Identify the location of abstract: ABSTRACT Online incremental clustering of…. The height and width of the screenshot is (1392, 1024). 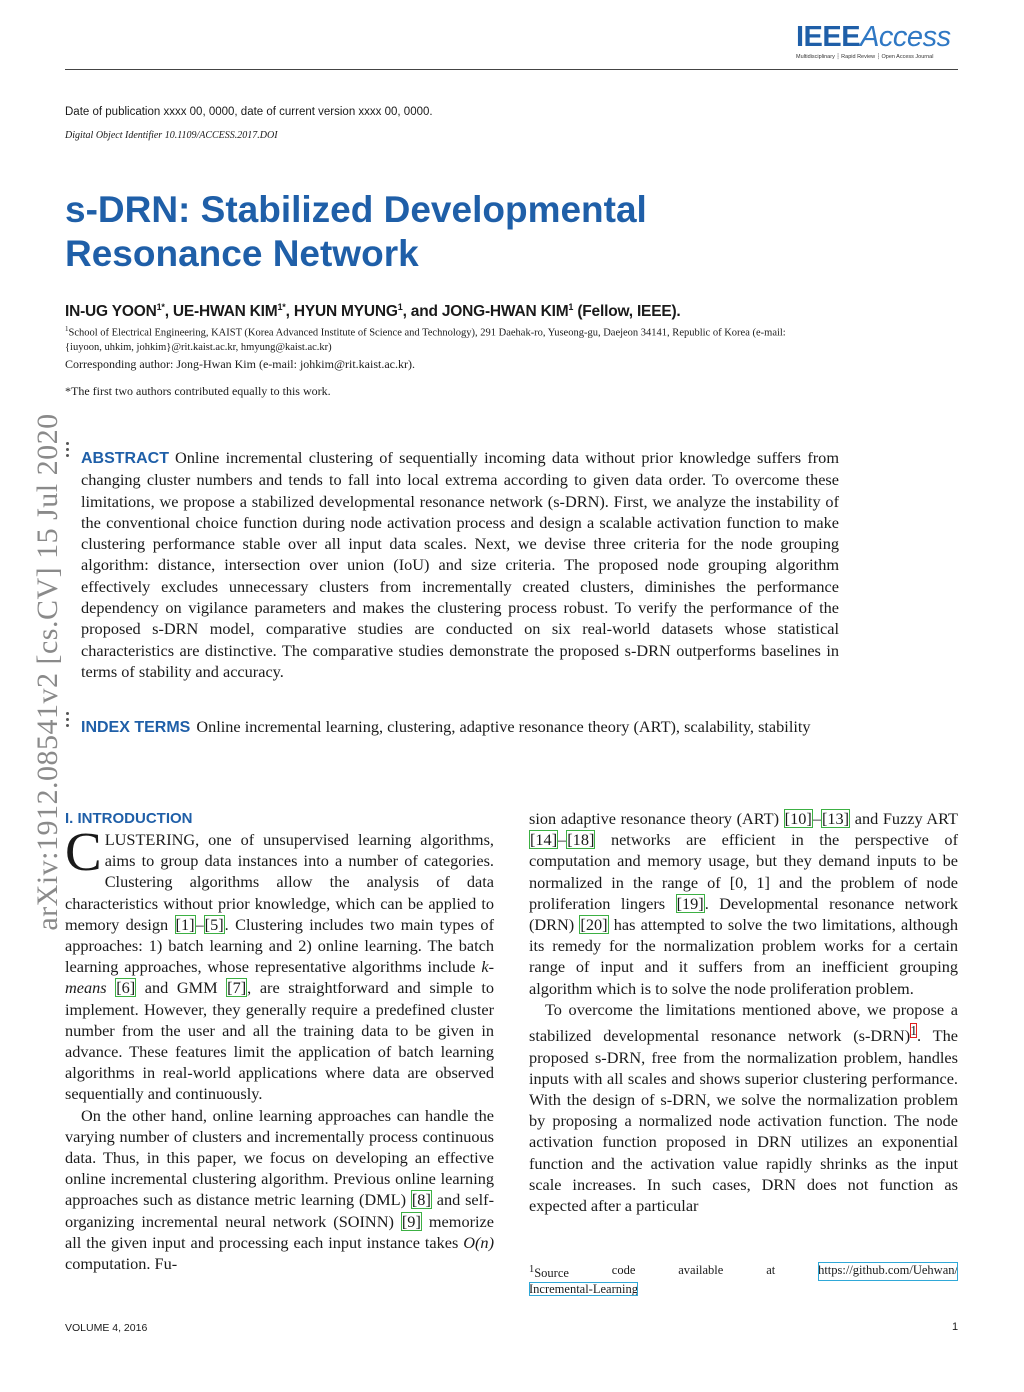
(460, 564).